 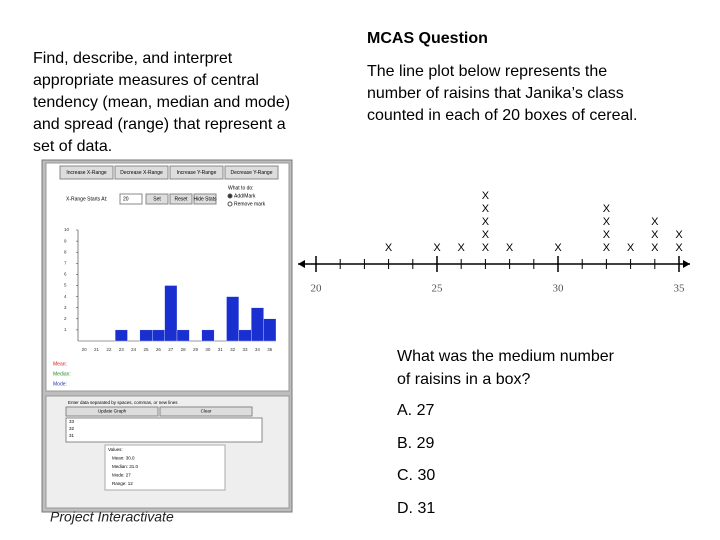 What do you see at coordinates (73, 146) in the screenshot?
I see `objective-line: set of data.` at bounding box center [73, 146].